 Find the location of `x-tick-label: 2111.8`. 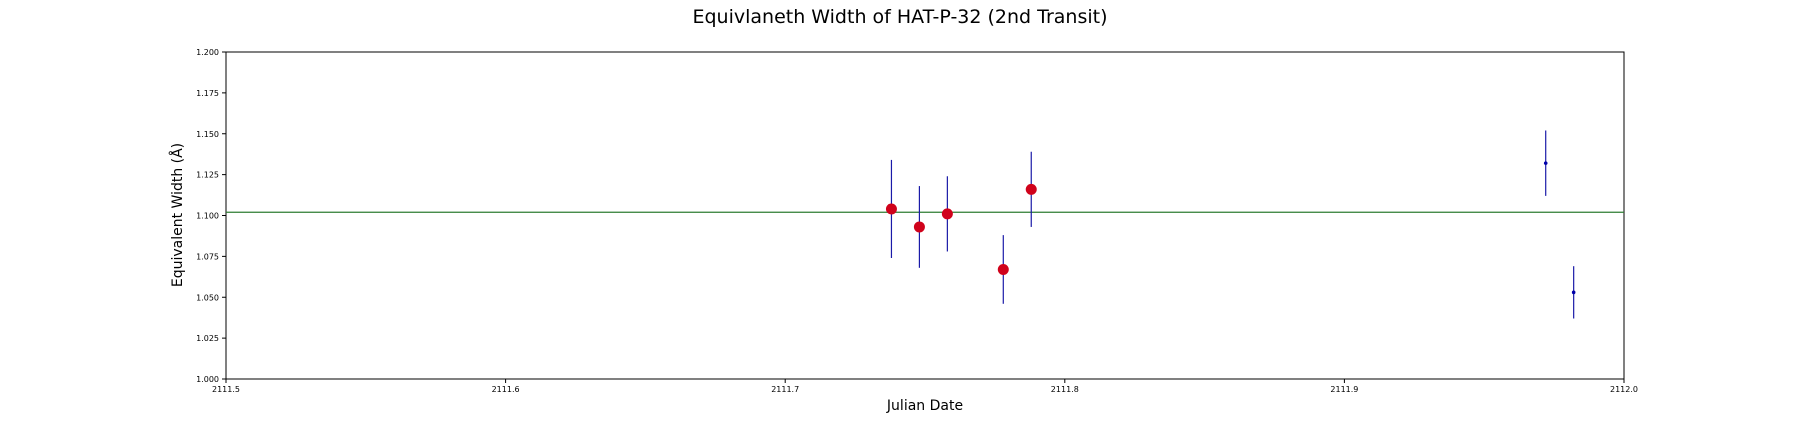

x-tick-label: 2111.8 is located at coordinates (1065, 389).